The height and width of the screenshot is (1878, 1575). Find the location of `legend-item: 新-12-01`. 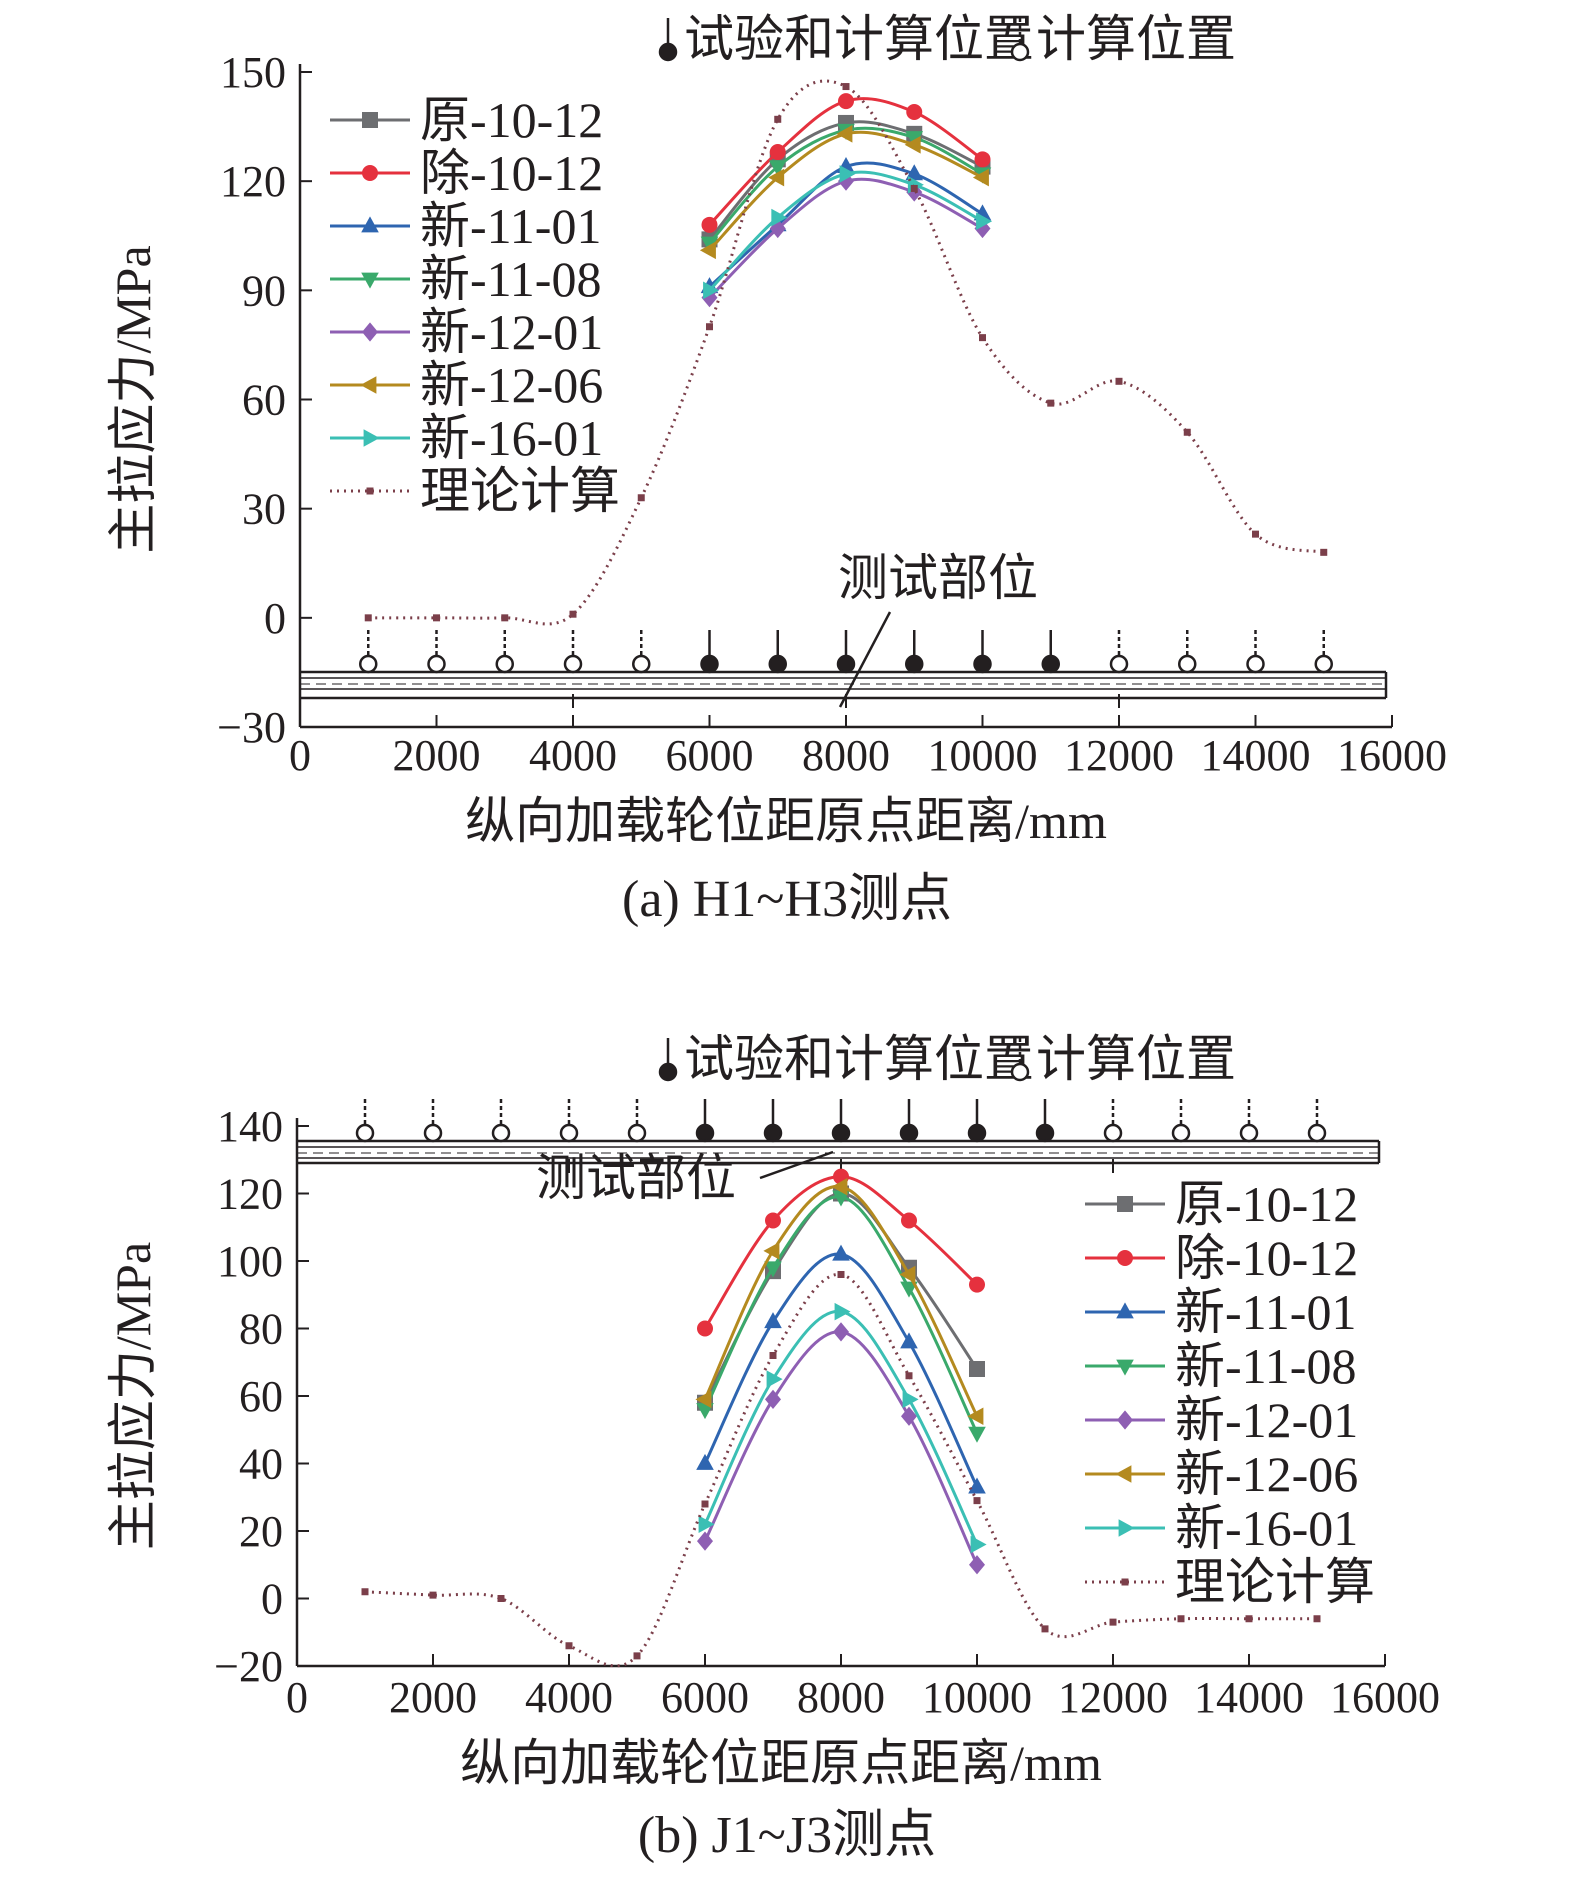

legend-item: 新-12-01 is located at coordinates (1221, 1420).